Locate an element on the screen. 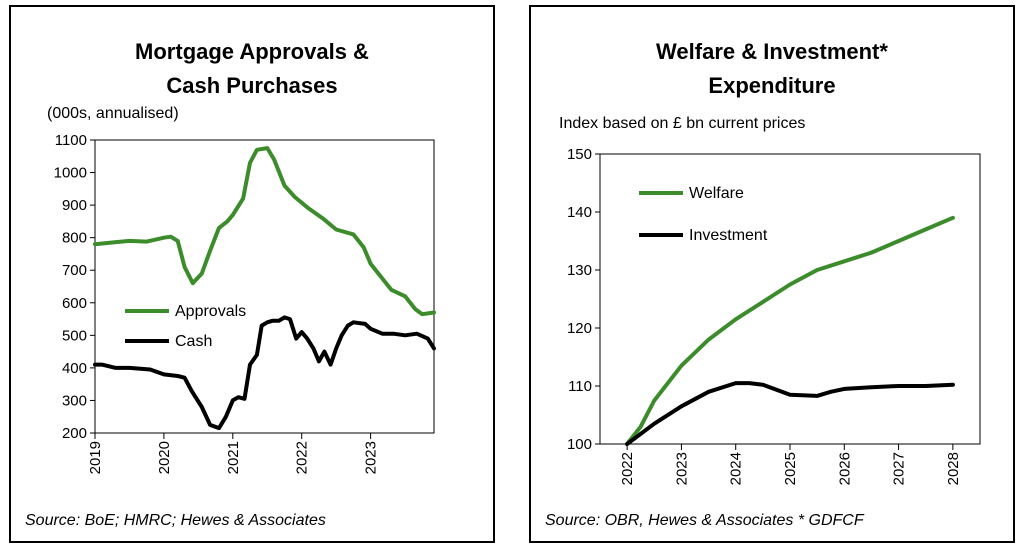  y-tick-label: 1100 is located at coordinates (71, 140).